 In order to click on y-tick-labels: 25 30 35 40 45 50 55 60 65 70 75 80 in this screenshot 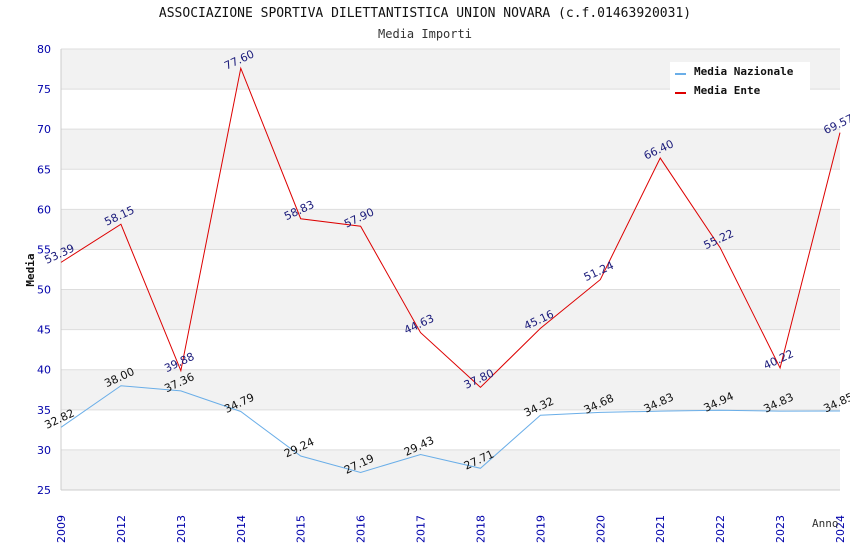, I will do `click(44, 270)`.